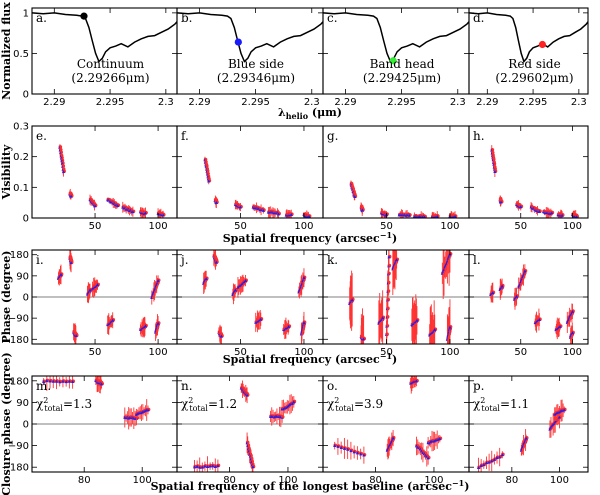  I want to click on x-tick-label: 80, so click(375, 480).